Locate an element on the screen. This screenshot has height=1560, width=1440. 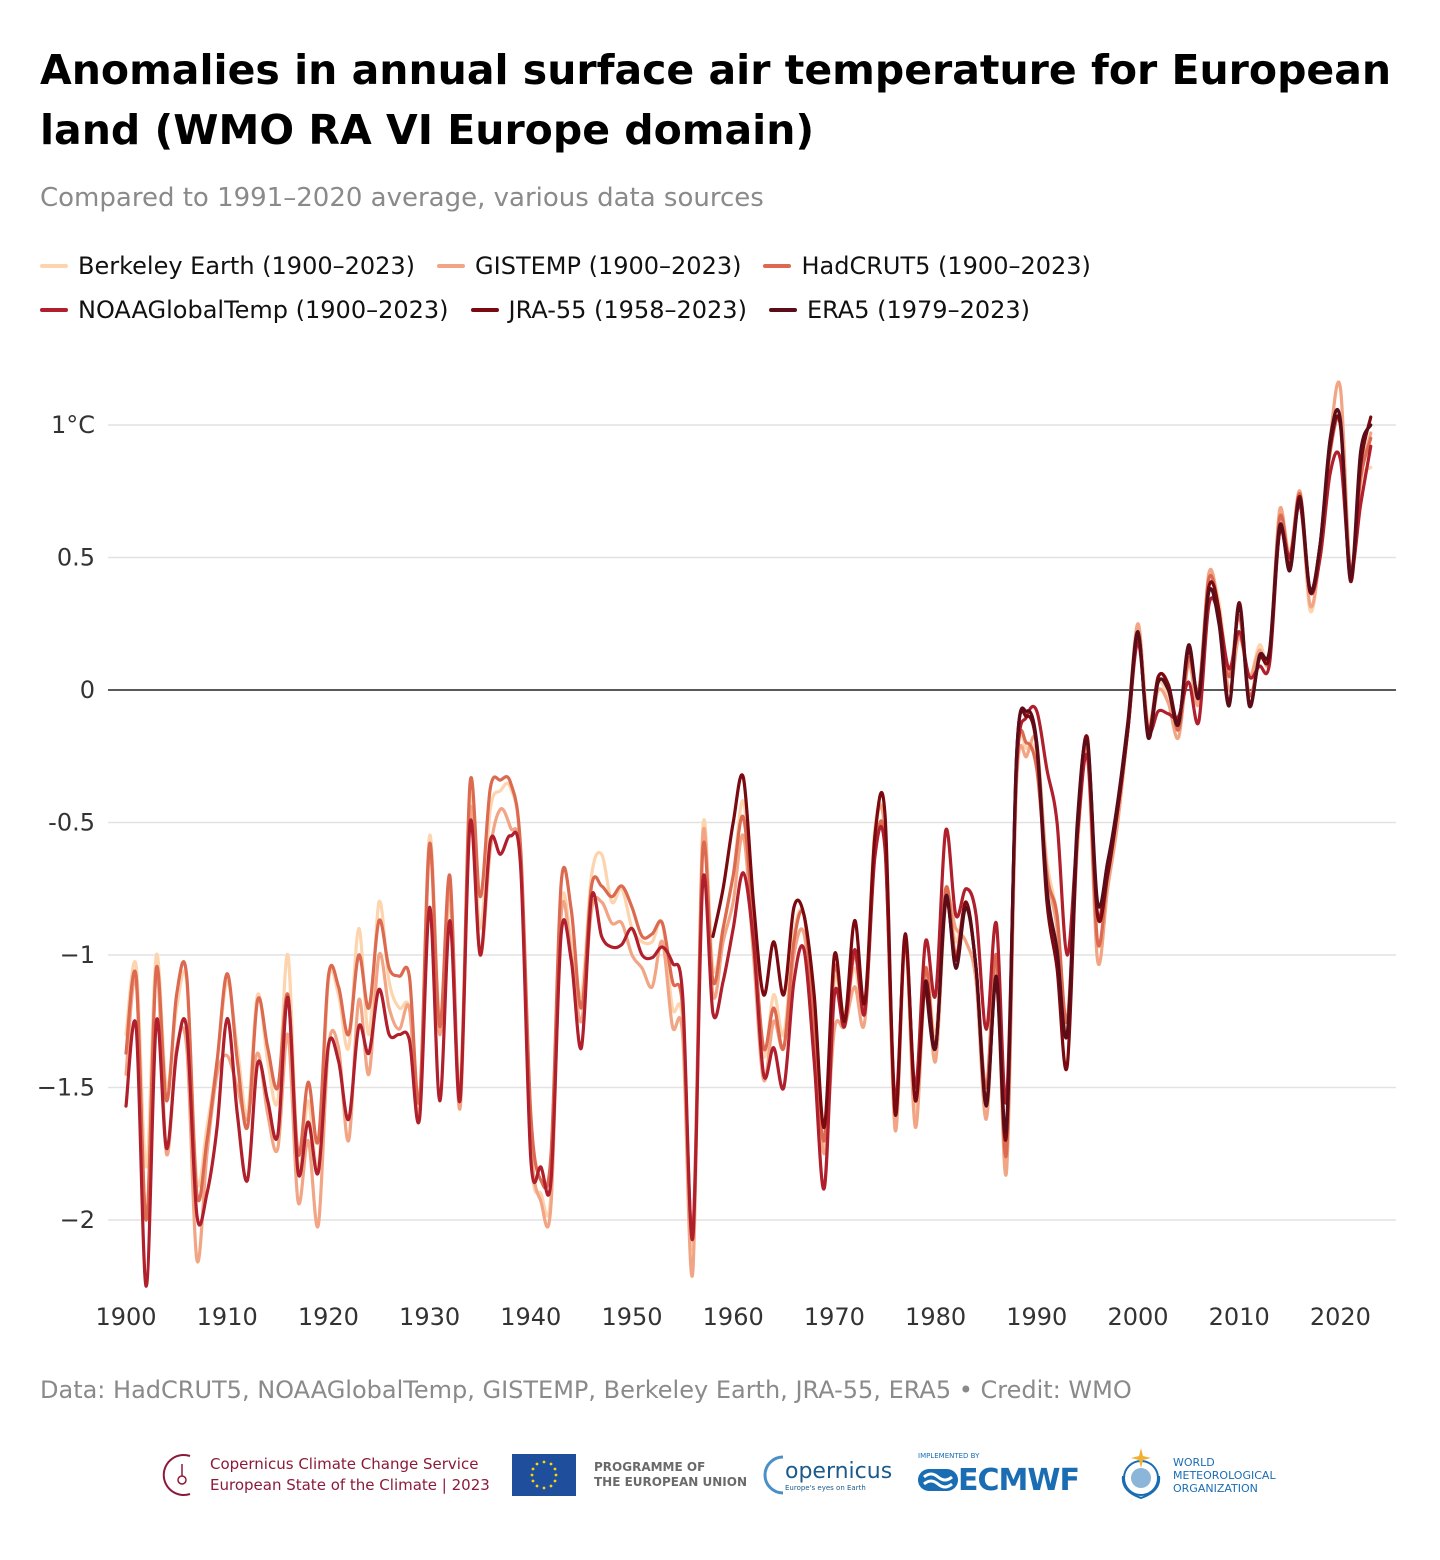
x-tick-label: 1990 is located at coordinates (1036, 1317).